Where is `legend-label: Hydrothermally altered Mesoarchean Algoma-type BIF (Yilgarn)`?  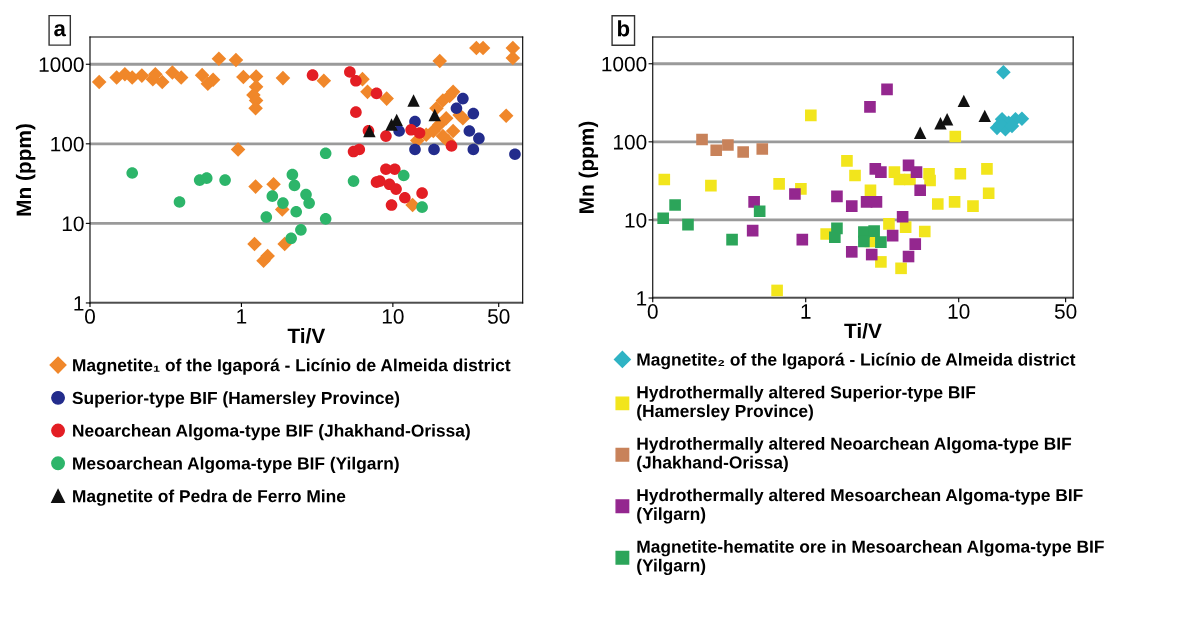
legend-label: Hydrothermally altered Mesoarchean Algoma-type BIF (Yilgarn) is located at coordinates (860, 506).